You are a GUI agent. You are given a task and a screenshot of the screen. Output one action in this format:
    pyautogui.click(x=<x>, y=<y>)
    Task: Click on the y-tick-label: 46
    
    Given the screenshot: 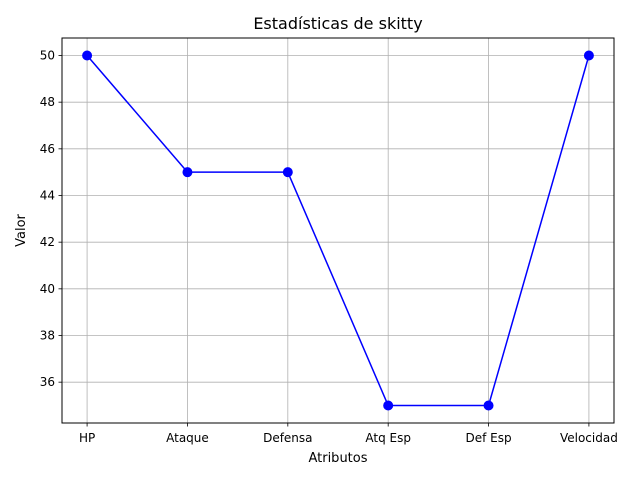 What is the action you would take?
    pyautogui.click(x=47, y=149)
    